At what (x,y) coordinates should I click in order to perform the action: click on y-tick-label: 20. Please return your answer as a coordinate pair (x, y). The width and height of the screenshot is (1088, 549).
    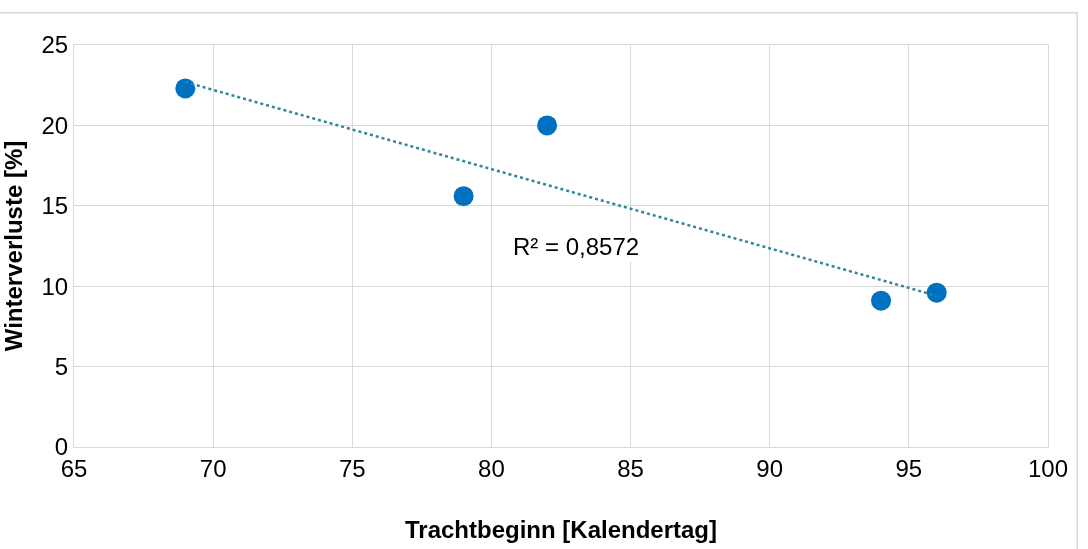
    Looking at the image, I should click on (55, 125).